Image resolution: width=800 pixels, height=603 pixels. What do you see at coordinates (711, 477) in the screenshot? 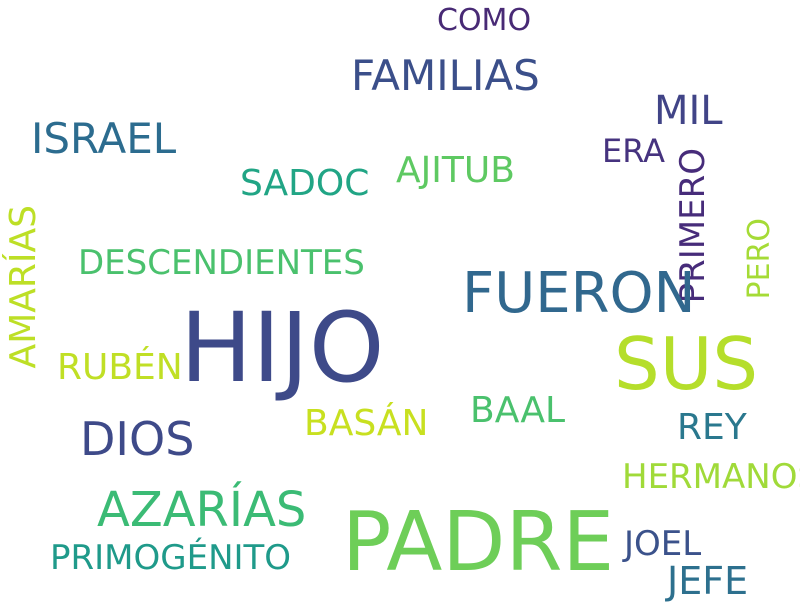
I see `word-hermanos: HERMANOS` at bounding box center [711, 477].